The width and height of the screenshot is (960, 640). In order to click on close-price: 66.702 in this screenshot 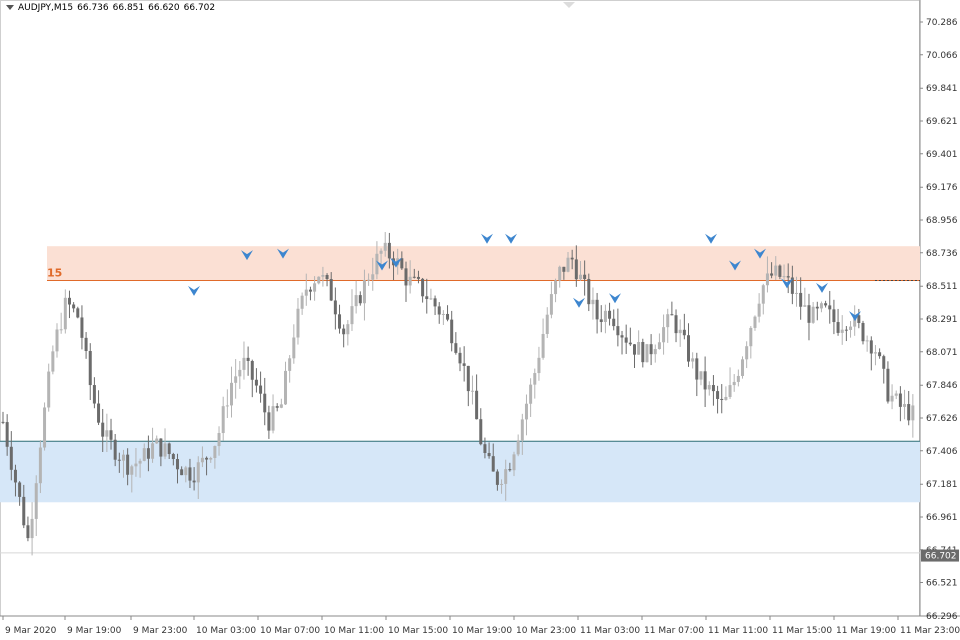, I will do `click(199, 8)`.